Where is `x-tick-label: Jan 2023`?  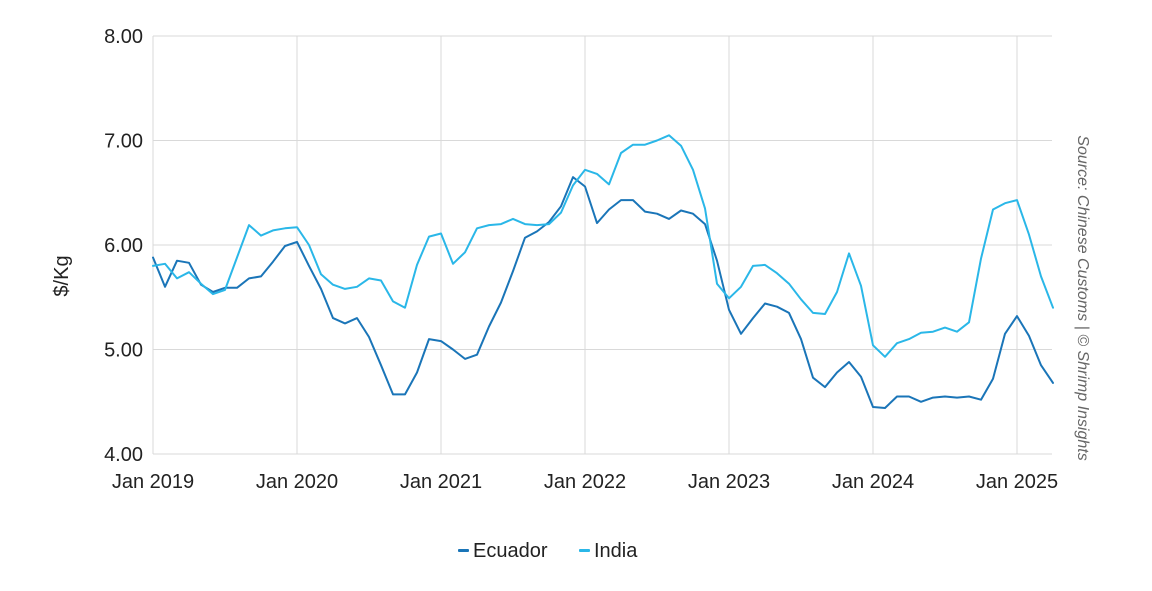
x-tick-label: Jan 2023 is located at coordinates (729, 482).